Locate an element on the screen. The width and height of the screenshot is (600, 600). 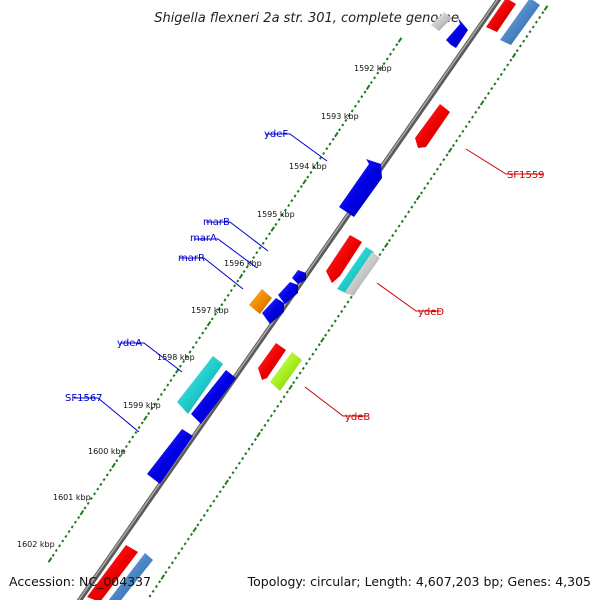
scale-label: 1602 kbp is located at coordinates (36, 544).